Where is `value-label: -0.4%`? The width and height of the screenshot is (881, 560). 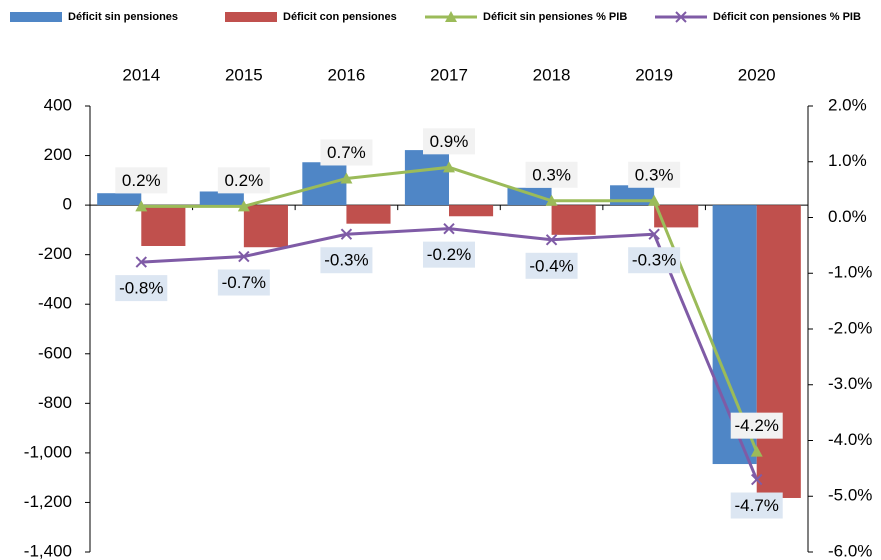 value-label: -0.4% is located at coordinates (551, 265).